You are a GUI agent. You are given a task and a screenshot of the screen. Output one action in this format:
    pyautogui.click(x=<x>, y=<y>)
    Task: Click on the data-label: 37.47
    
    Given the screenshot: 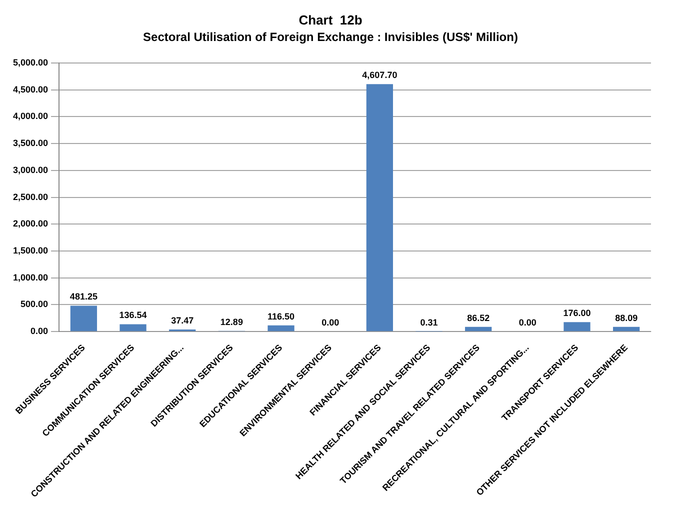 What is the action you would take?
    pyautogui.click(x=182, y=321)
    